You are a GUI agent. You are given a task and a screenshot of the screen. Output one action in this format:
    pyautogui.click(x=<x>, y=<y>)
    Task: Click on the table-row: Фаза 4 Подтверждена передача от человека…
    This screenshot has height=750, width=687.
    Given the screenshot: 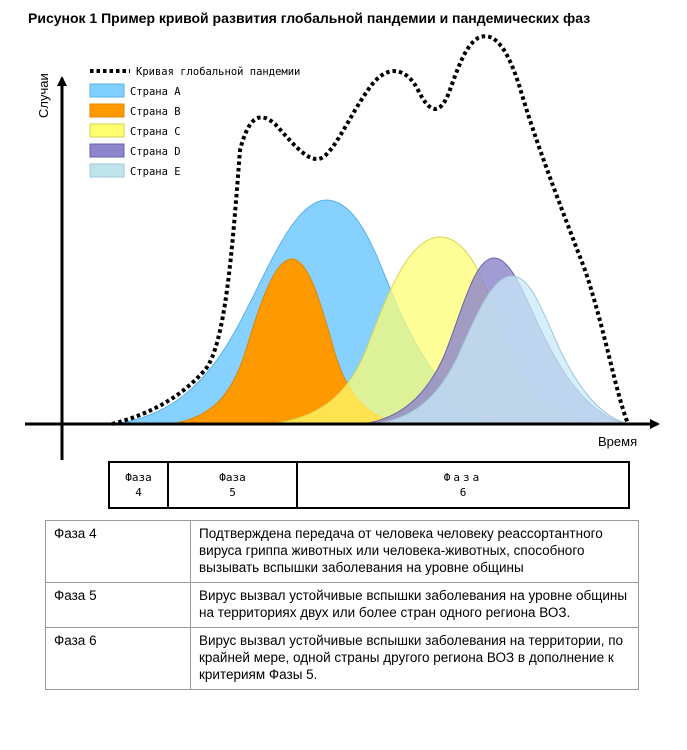 What is the action you would take?
    pyautogui.click(x=342, y=551)
    